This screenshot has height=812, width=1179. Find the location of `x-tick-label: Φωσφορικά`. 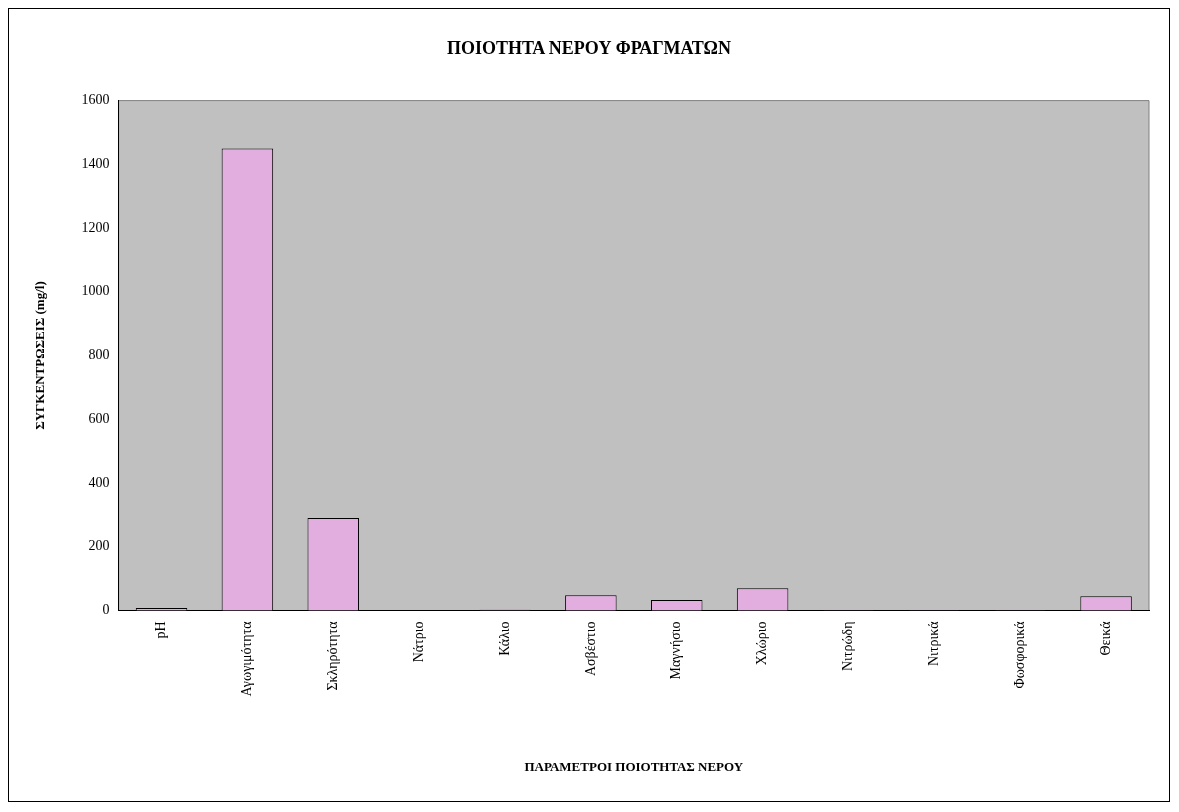

x-tick-label: Φωσφορικά is located at coordinates (1019, 654).